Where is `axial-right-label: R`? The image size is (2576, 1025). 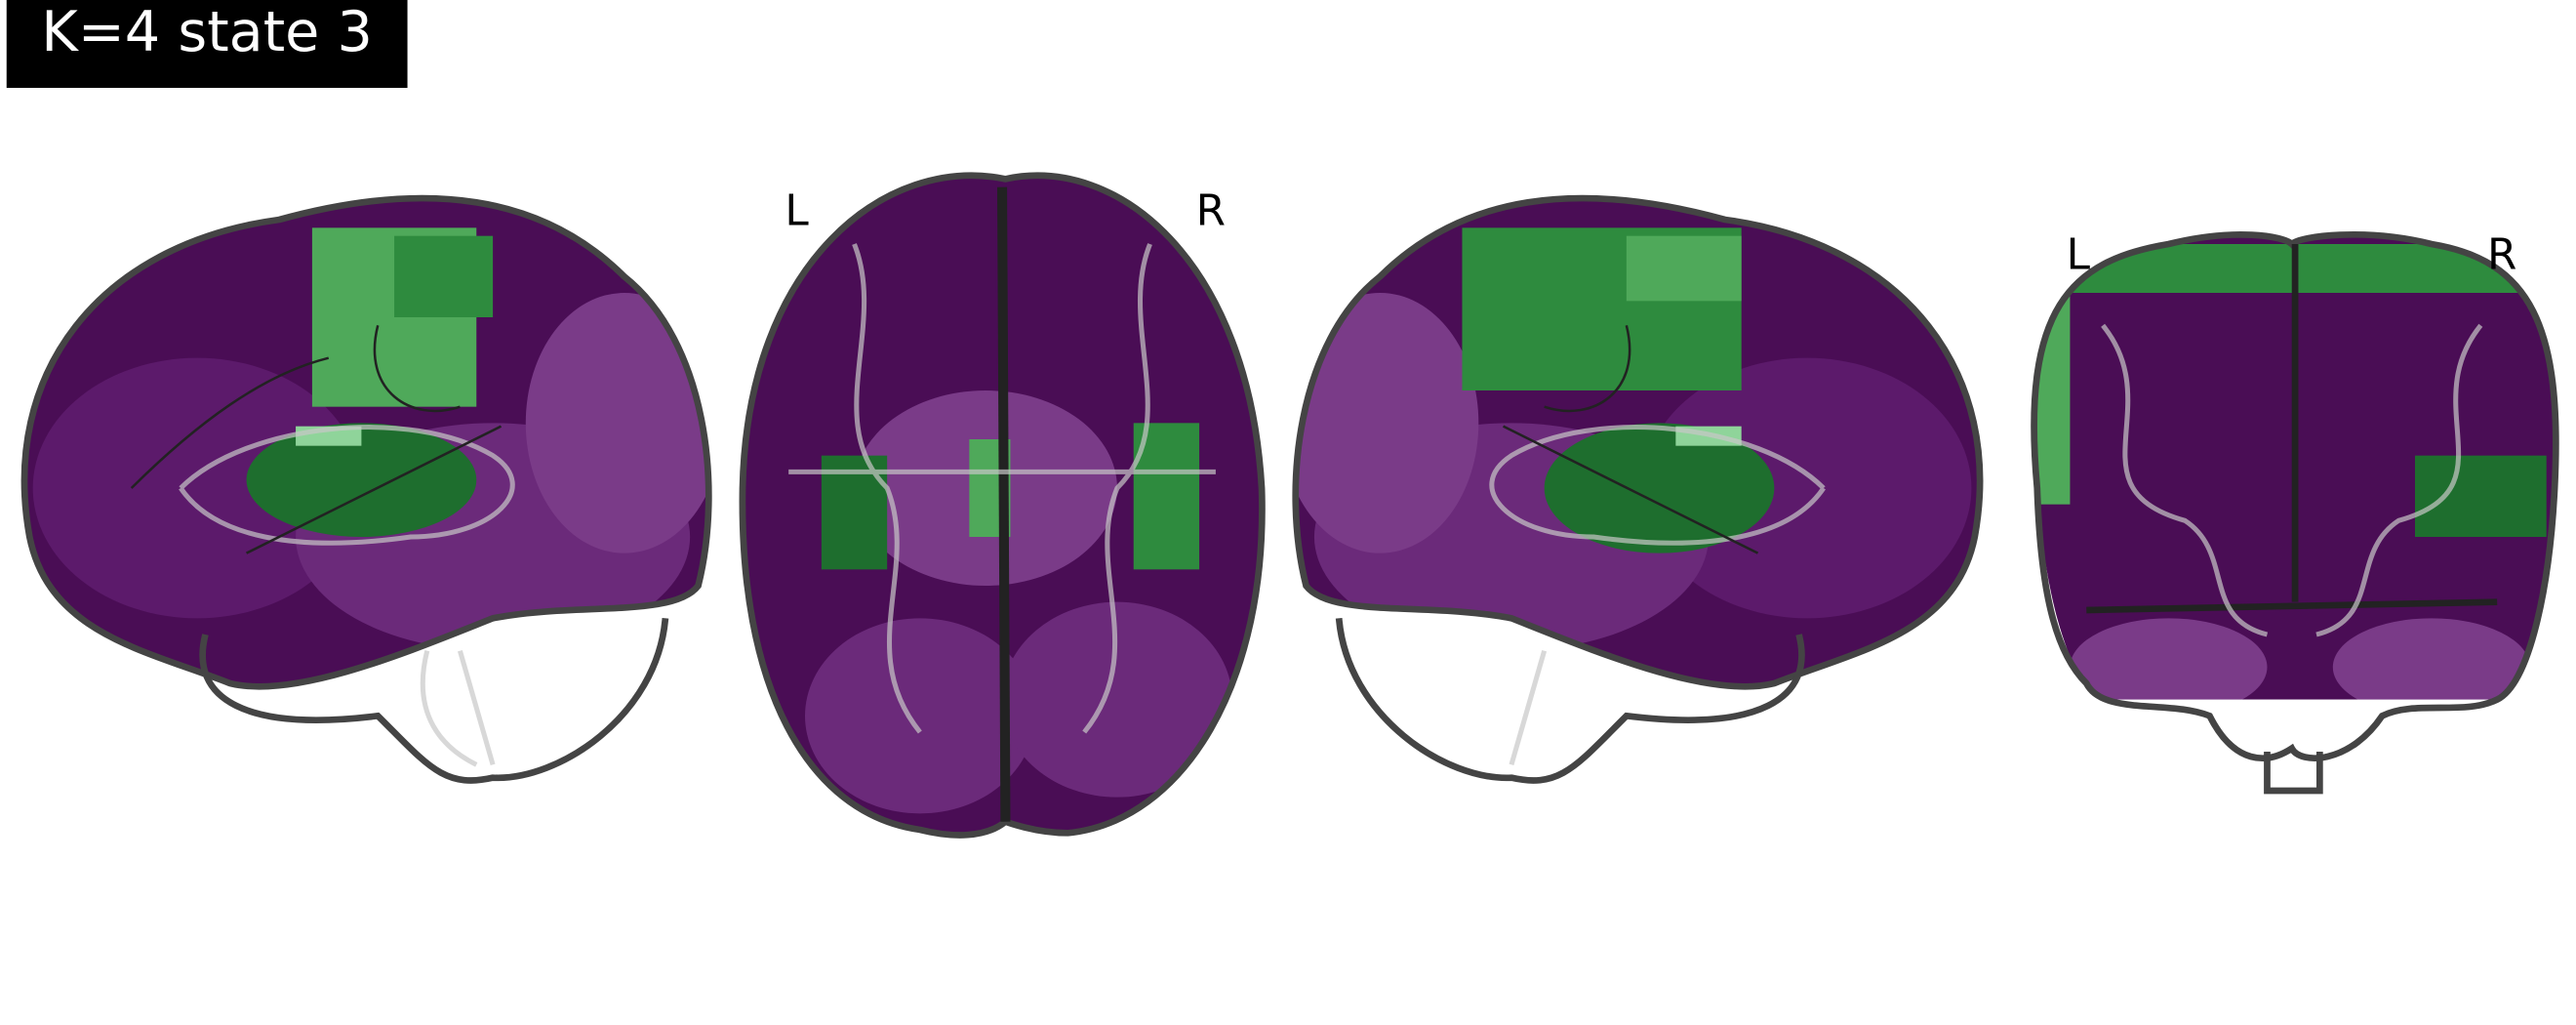
axial-right-label: R is located at coordinates (1211, 210).